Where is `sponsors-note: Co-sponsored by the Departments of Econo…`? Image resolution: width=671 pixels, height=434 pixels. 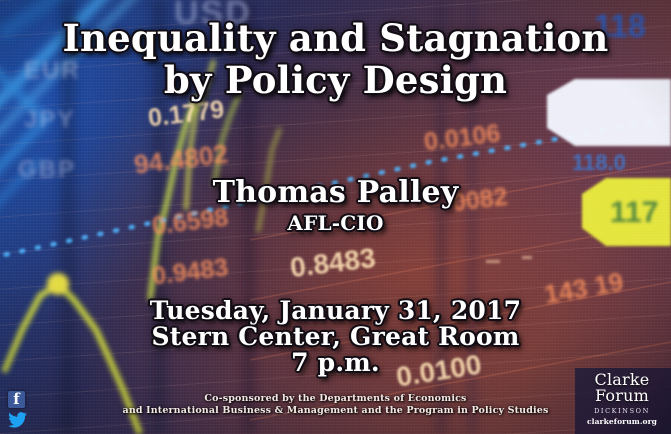
sponsors-note: Co-sponsored by the Departments of Econo… is located at coordinates (335, 404).